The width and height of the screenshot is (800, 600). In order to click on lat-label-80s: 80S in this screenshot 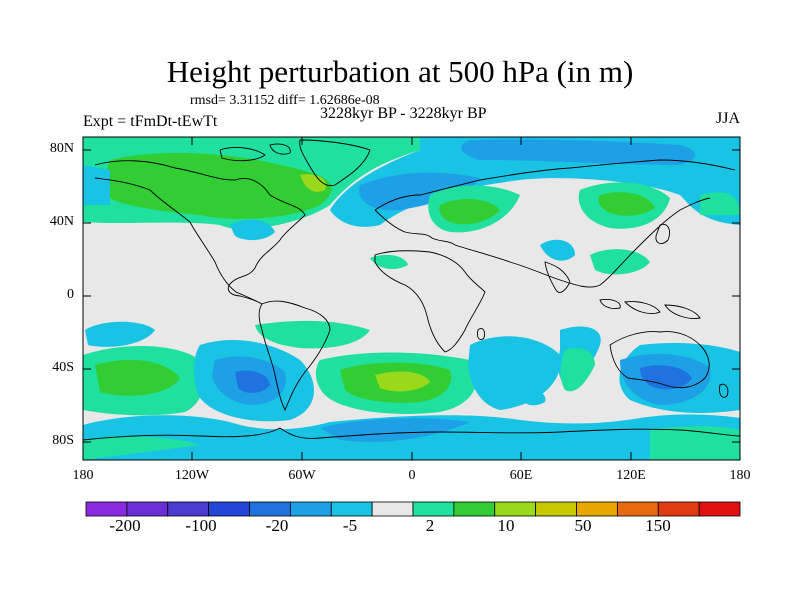, I will do `click(63, 440)`.